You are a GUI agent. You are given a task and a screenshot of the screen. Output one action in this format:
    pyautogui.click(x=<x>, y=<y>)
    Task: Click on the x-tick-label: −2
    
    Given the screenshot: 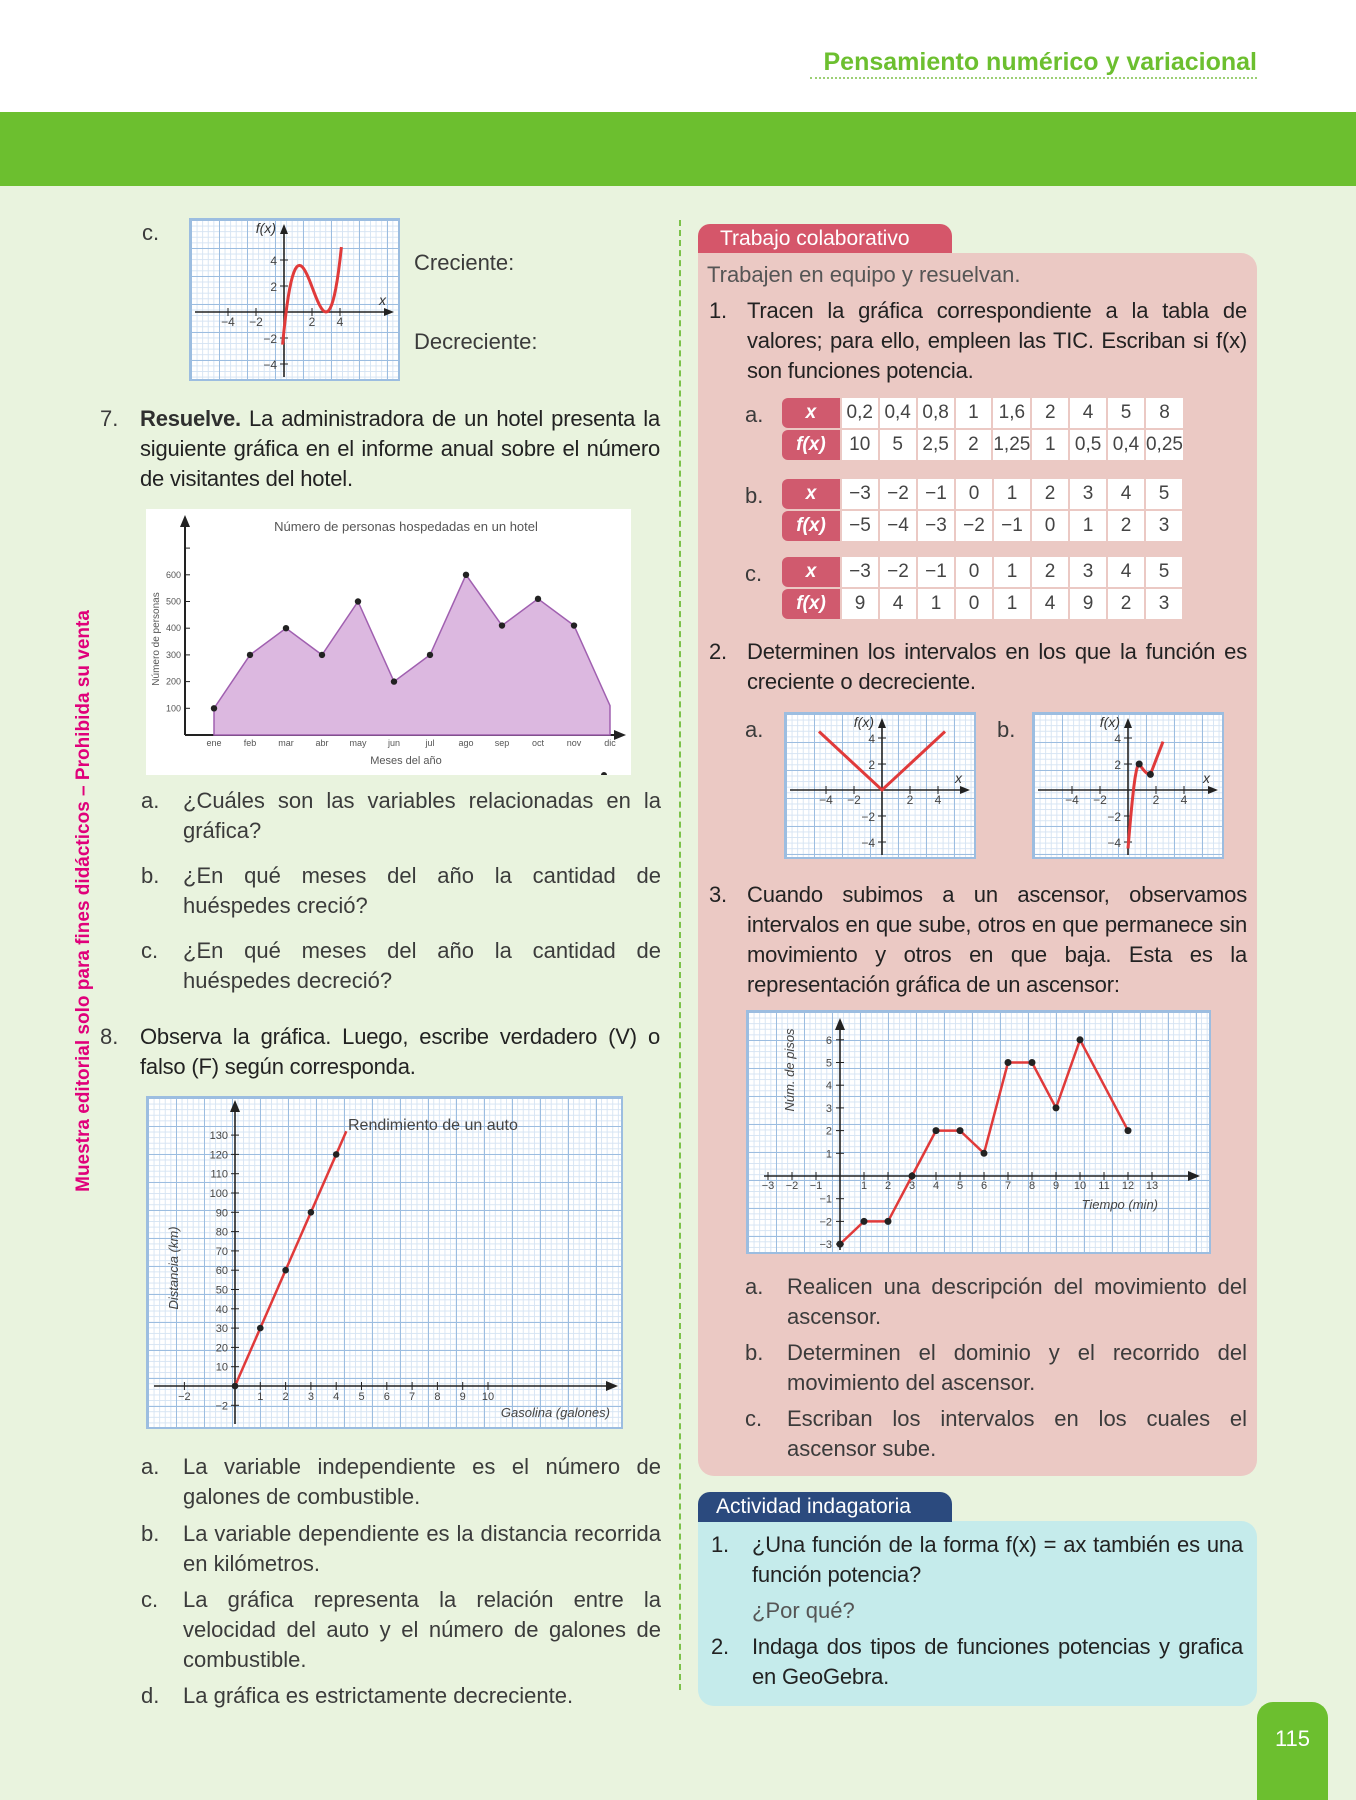 What is the action you would take?
    pyautogui.click(x=1100, y=800)
    